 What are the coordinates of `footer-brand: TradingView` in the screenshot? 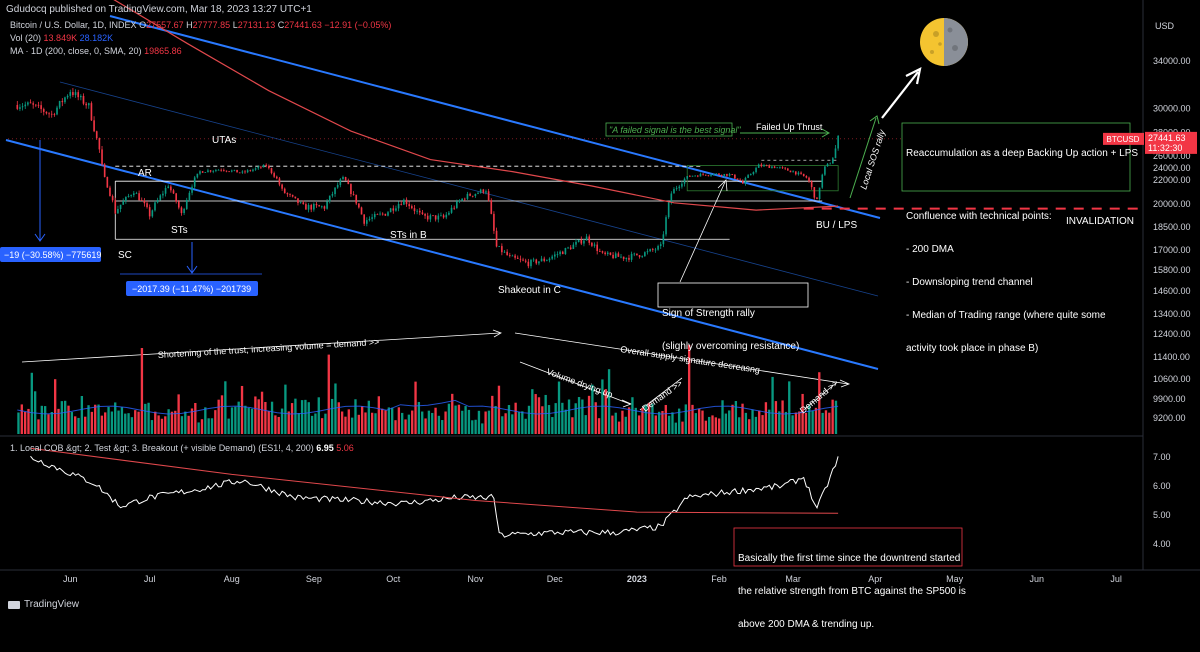 It's located at (43, 604).